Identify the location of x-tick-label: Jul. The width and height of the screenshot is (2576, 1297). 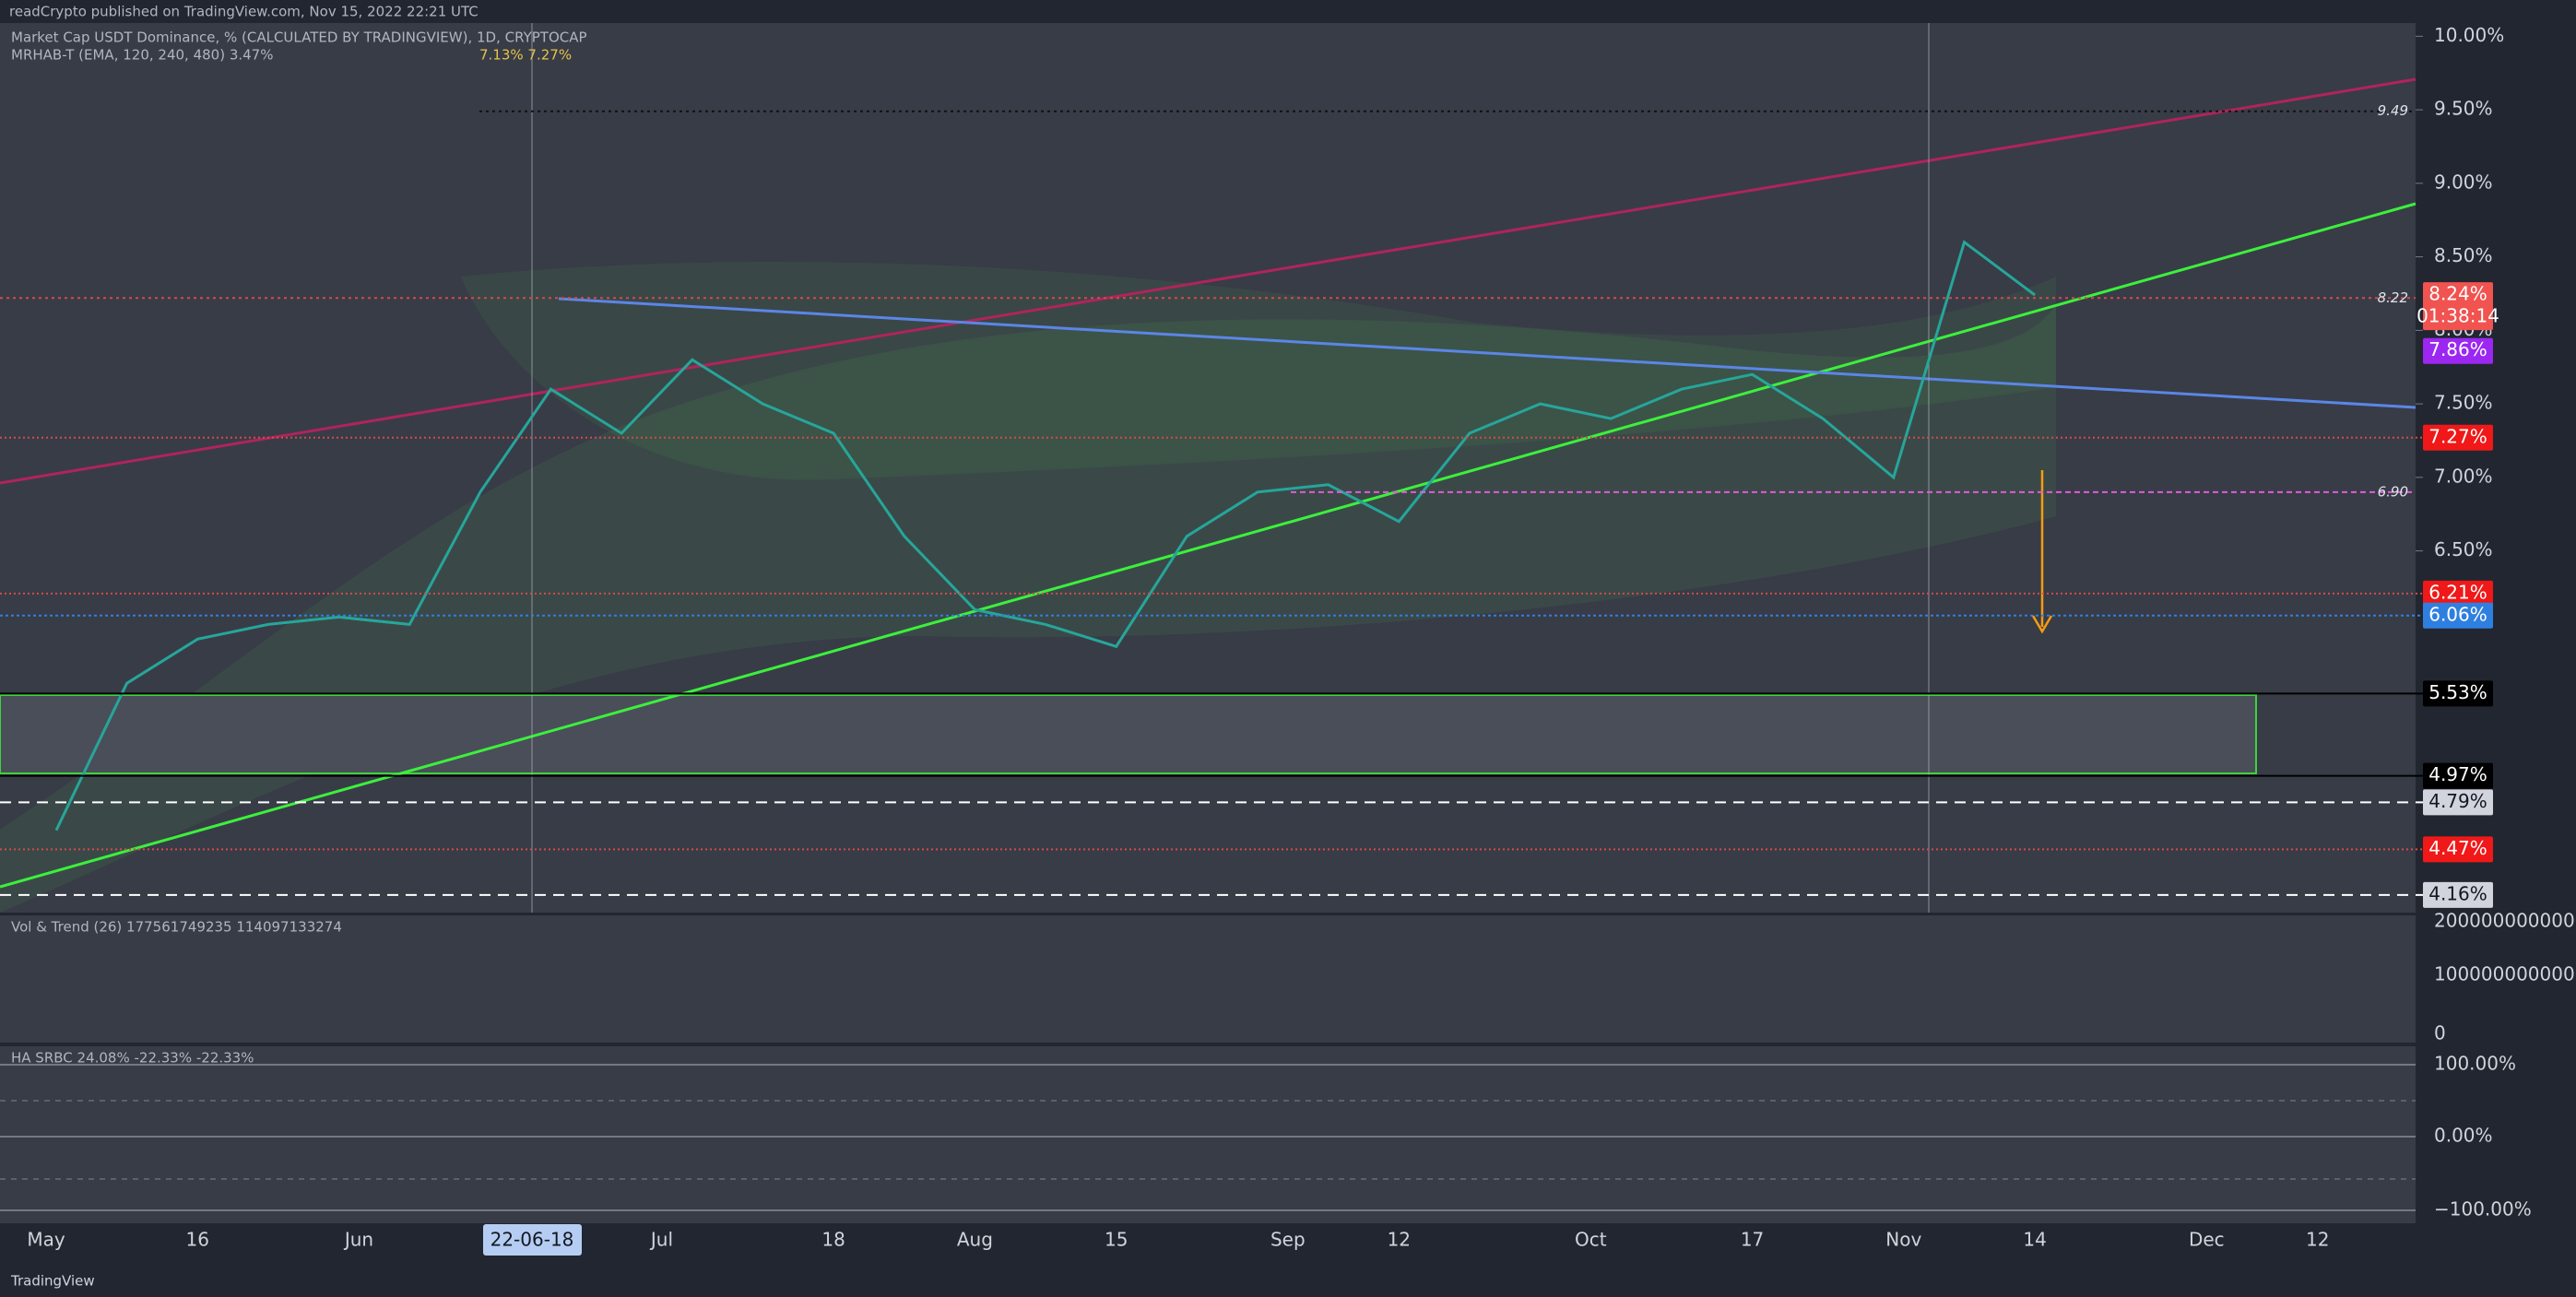
(661, 1240).